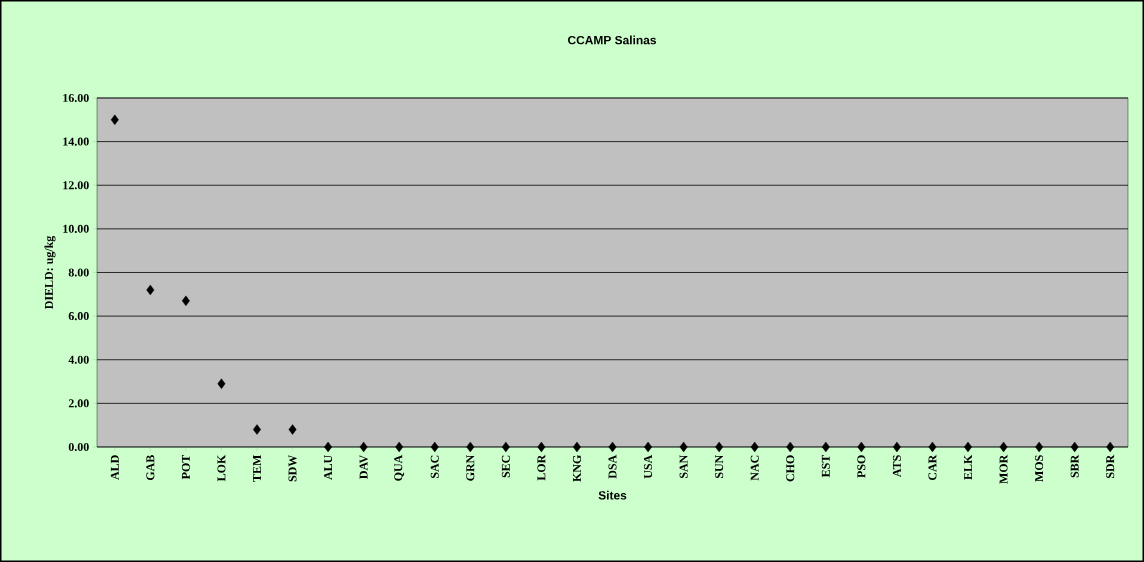 The image size is (1144, 562). I want to click on x-tick-label: POT, so click(185, 467).